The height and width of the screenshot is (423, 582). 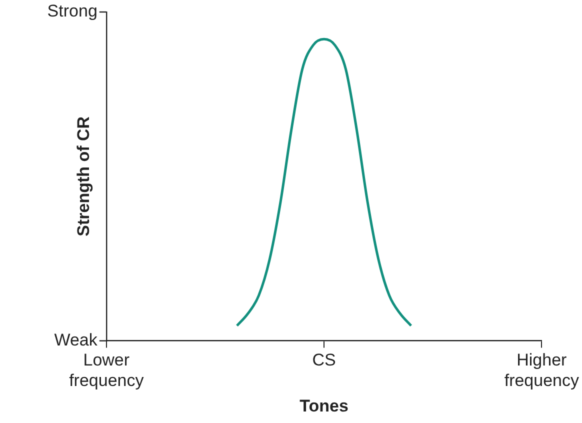 What do you see at coordinates (72, 11) in the screenshot?
I see `text: Strong` at bounding box center [72, 11].